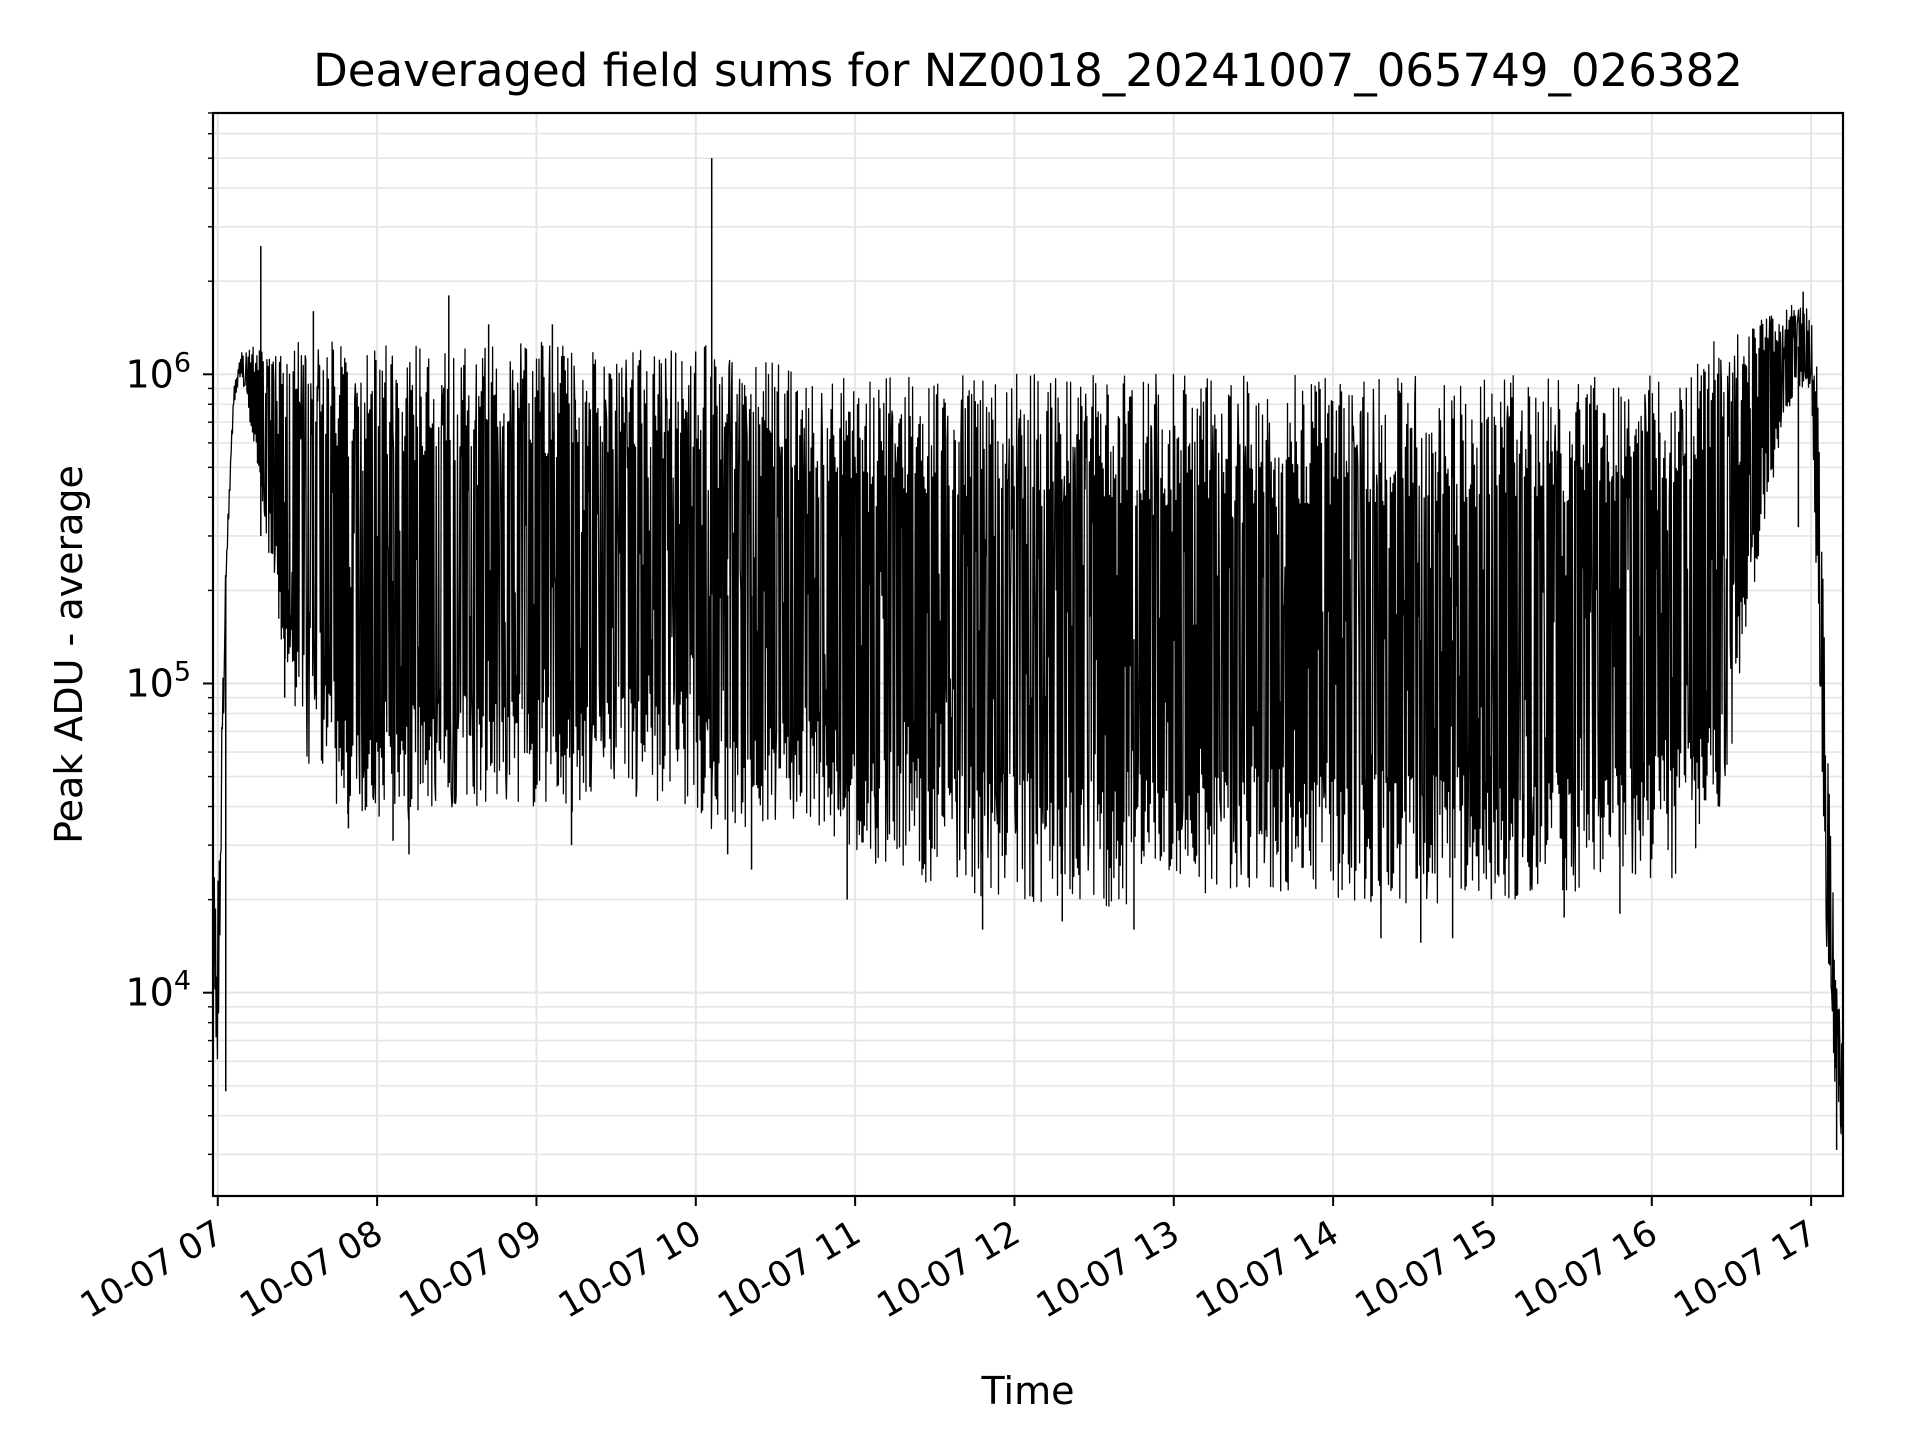 This screenshot has width=1920, height=1445. Describe the element at coordinates (182, 362) in the screenshot. I see `y-tick-exponent: 6` at that location.